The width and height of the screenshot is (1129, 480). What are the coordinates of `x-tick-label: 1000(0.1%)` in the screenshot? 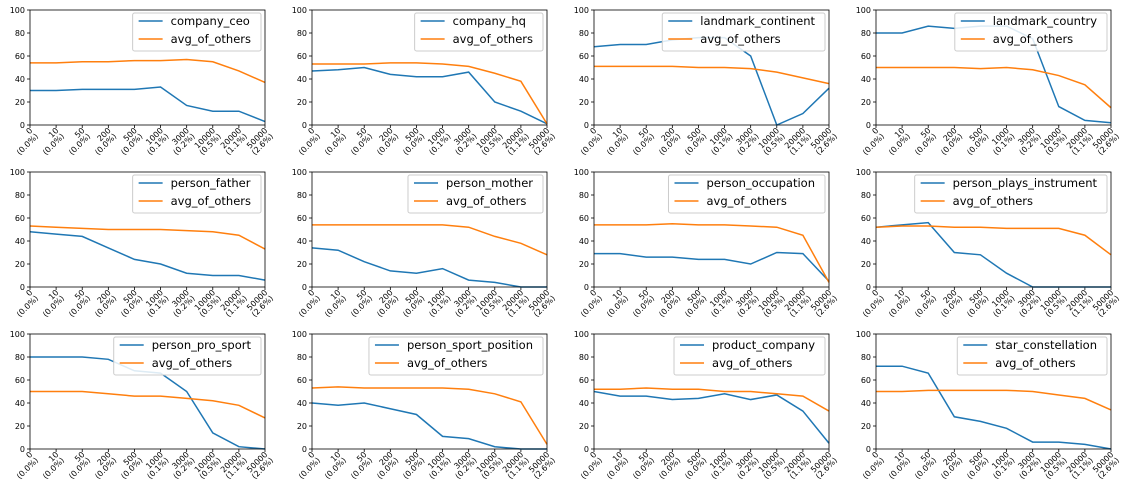 It's located at (155, 303).